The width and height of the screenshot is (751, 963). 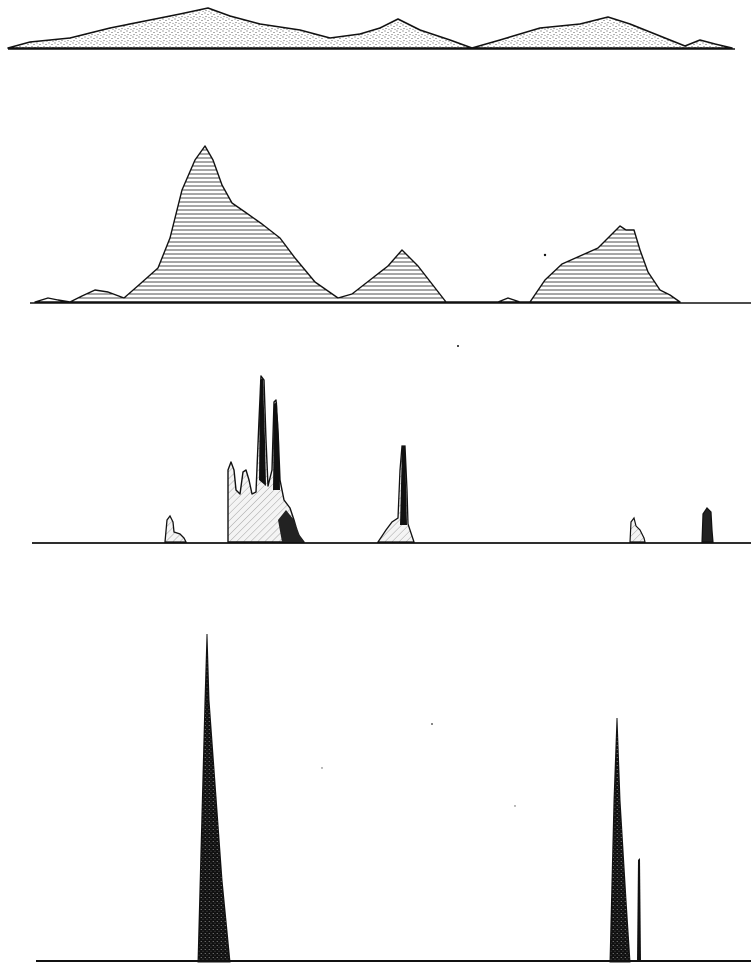 I want to click on panel-3-cluster-dark-base, so click(x=291, y=526).